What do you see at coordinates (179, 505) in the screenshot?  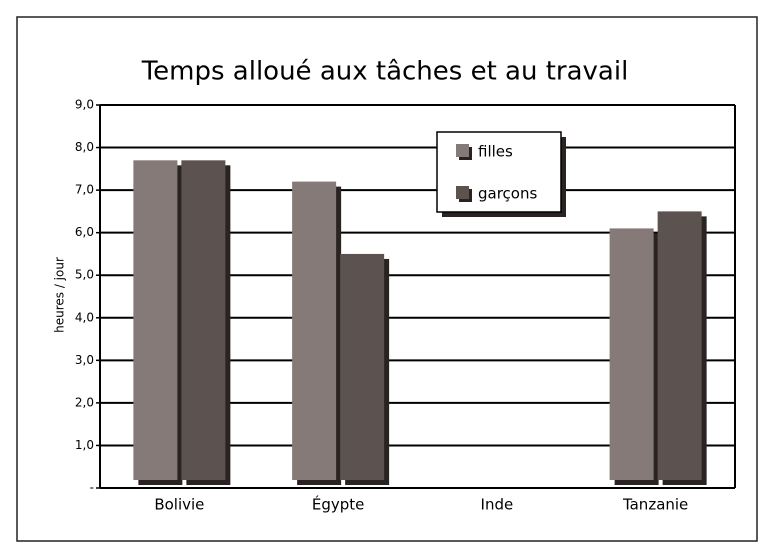 I see `x-tick-label: Bolivie` at bounding box center [179, 505].